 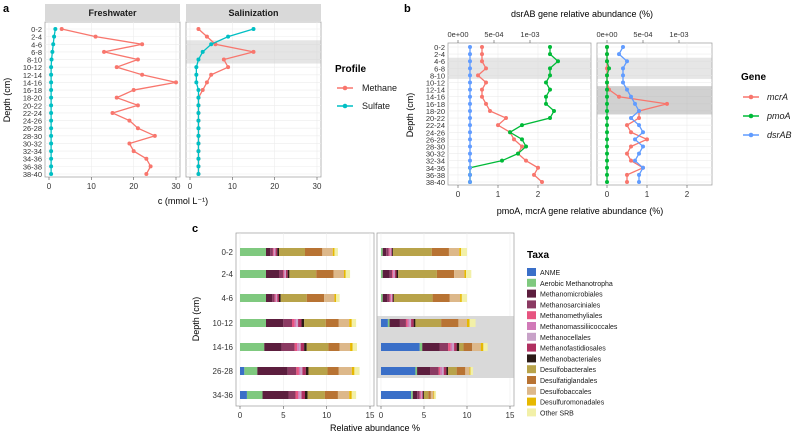 What do you see at coordinates (36, 44) in the screenshot?
I see `y-tick-label: 4-6` at bounding box center [36, 44].